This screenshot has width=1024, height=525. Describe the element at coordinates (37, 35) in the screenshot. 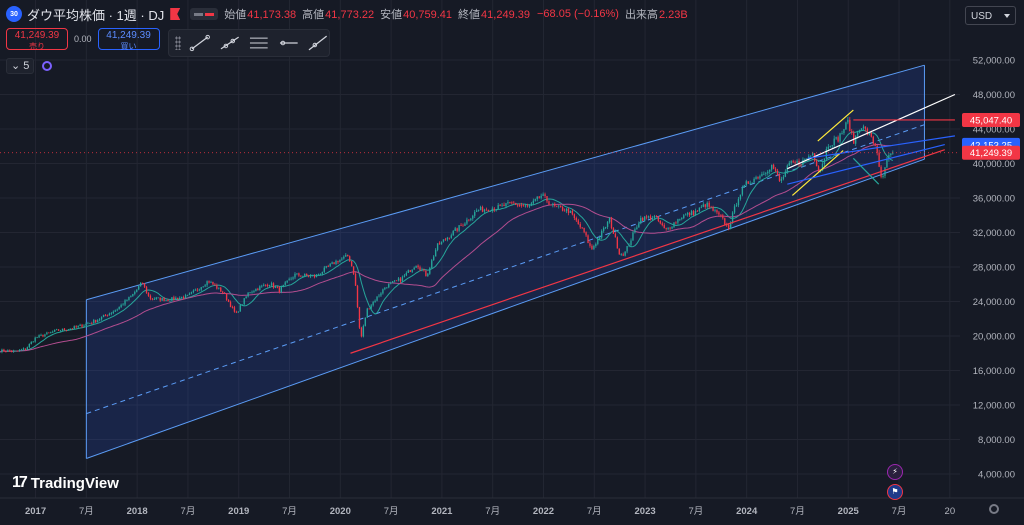

I see `sell-price: 41,249.39` at that location.